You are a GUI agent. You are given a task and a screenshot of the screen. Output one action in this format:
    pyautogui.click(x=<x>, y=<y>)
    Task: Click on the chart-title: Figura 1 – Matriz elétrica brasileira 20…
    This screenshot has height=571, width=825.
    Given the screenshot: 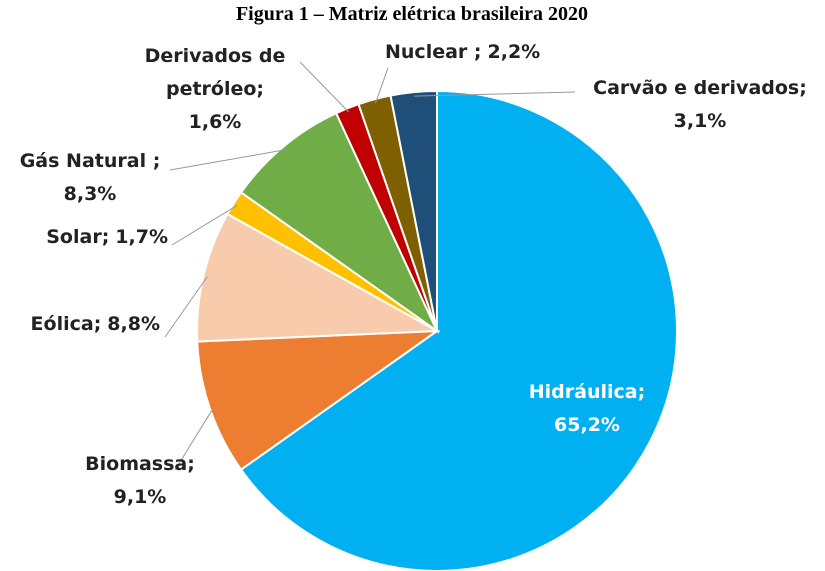 What is the action you would take?
    pyautogui.click(x=412, y=14)
    